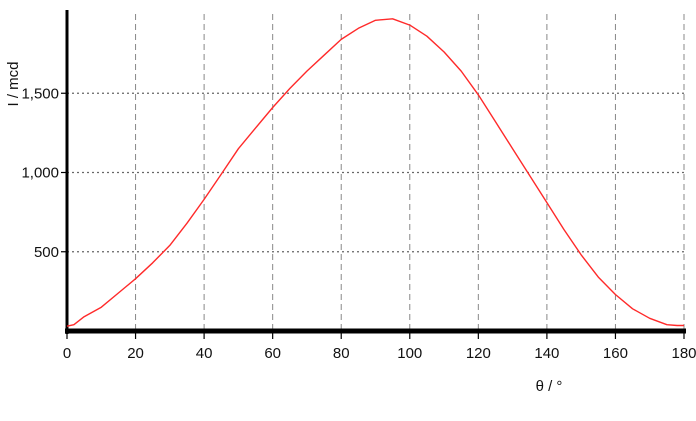 This screenshot has width=696, height=421. Describe the element at coordinates (615, 353) in the screenshot. I see `x-tick-label: 160` at that location.